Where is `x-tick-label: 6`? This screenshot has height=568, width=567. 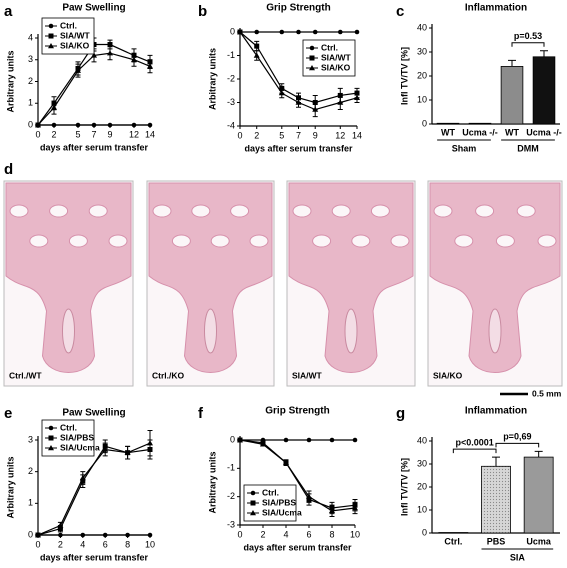
x-tick-label: 6 is located at coordinates (105, 544).